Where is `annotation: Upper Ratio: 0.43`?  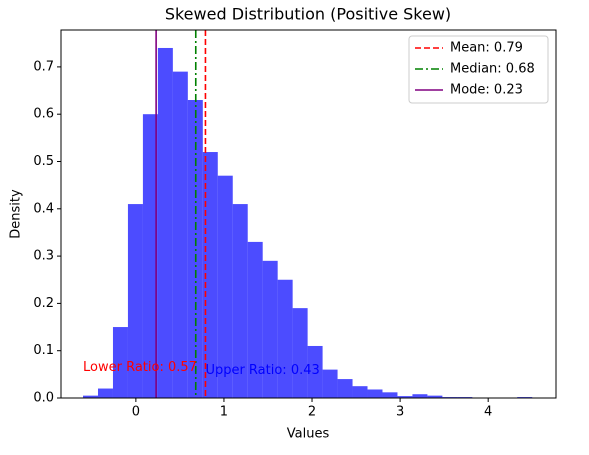 annotation: Upper Ratio: 0.43 is located at coordinates (262, 370).